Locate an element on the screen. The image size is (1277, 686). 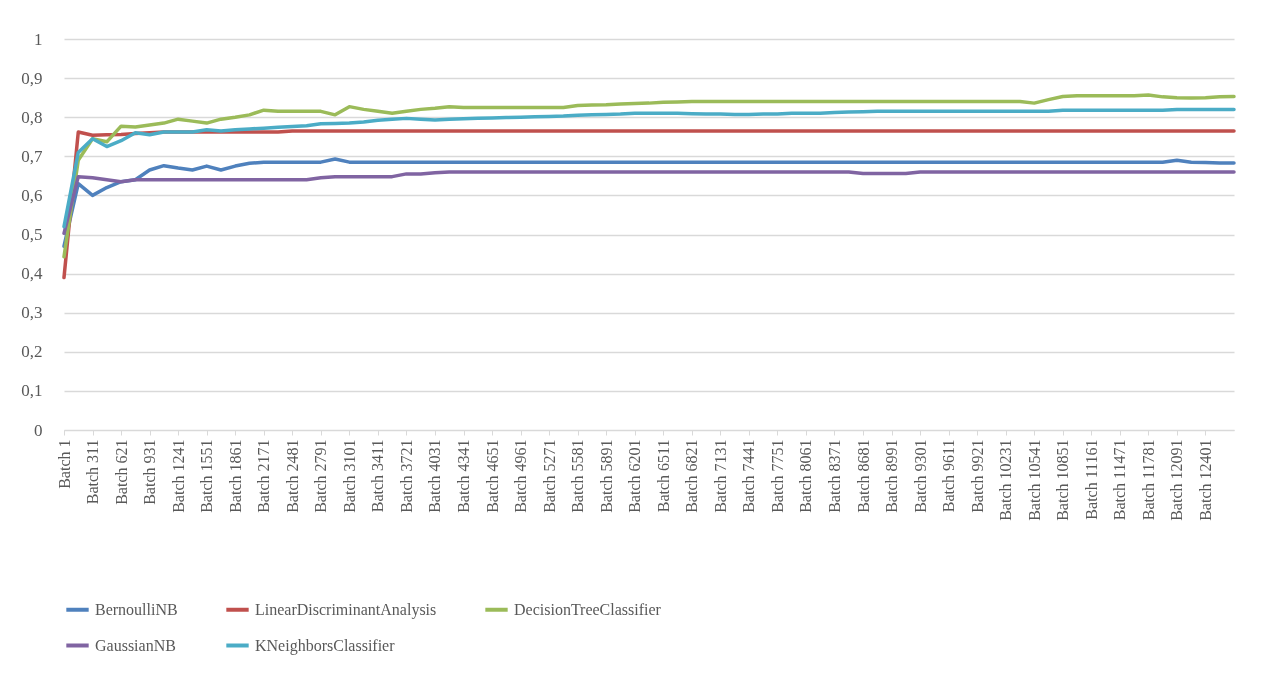
x-tick-label: Batch 5271 is located at coordinates (549, 476).